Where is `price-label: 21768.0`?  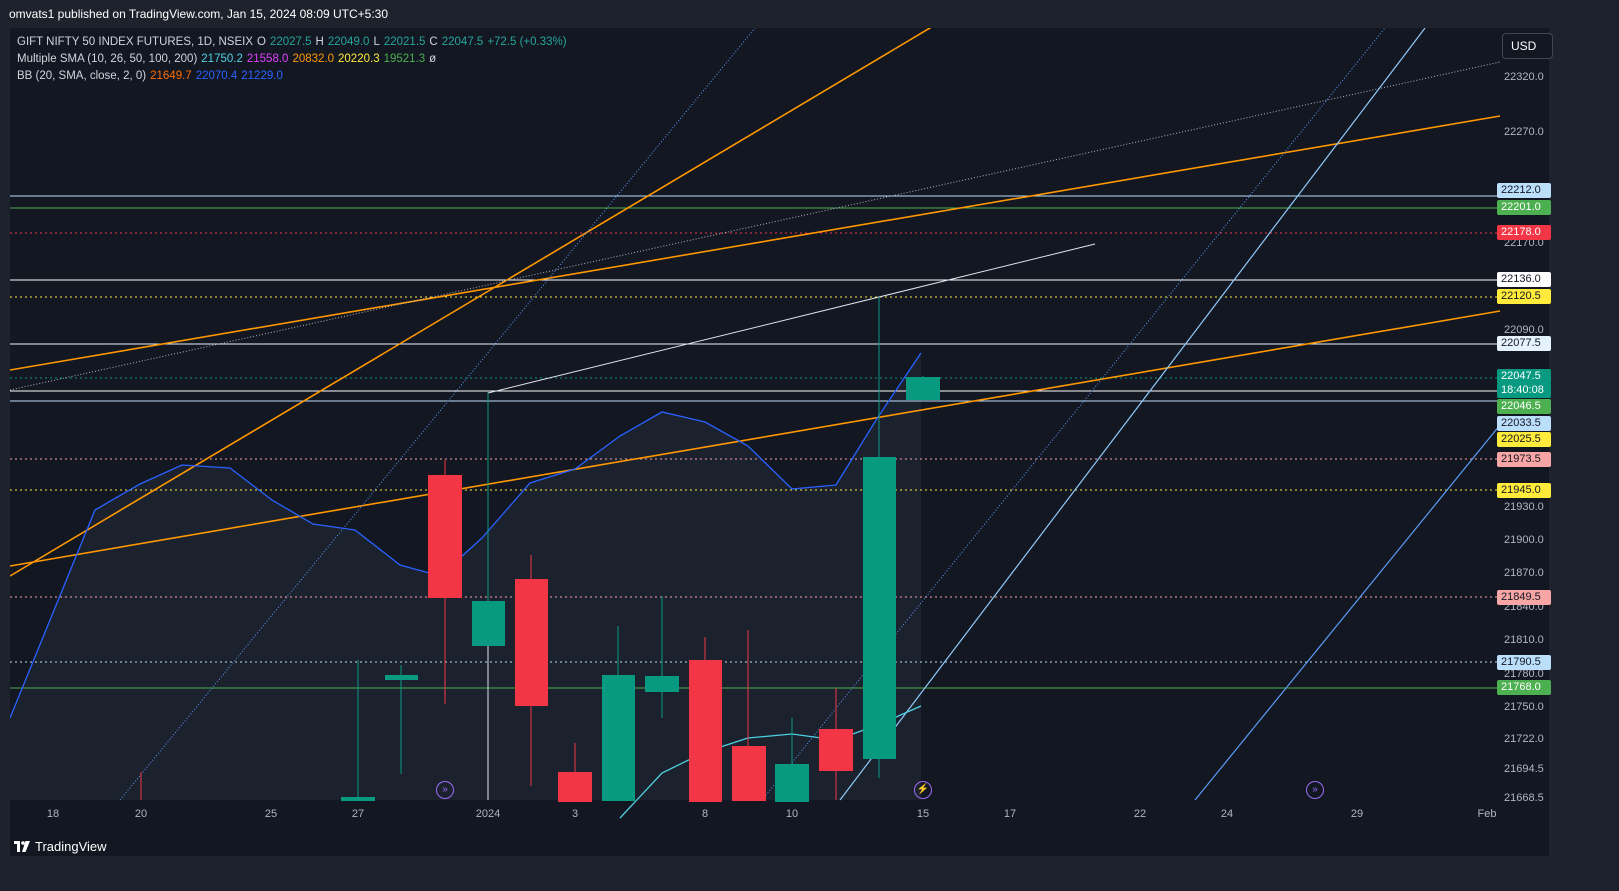
price-label: 21768.0 is located at coordinates (1524, 687).